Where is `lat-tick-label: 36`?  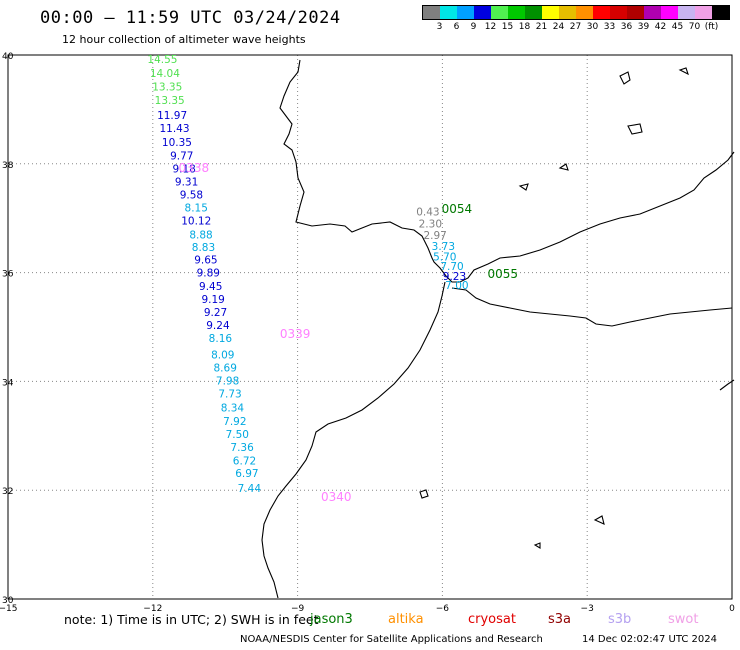 lat-tick-label: 36 is located at coordinates (8, 275).